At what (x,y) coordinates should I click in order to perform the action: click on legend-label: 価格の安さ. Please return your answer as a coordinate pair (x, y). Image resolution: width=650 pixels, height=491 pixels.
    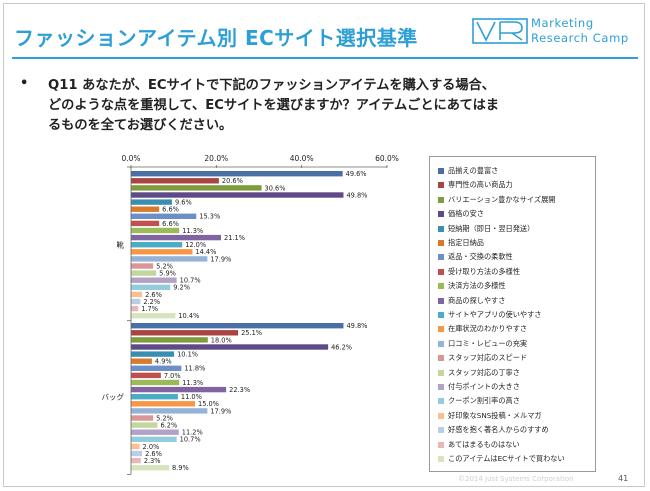
    Looking at the image, I should click on (466, 214).